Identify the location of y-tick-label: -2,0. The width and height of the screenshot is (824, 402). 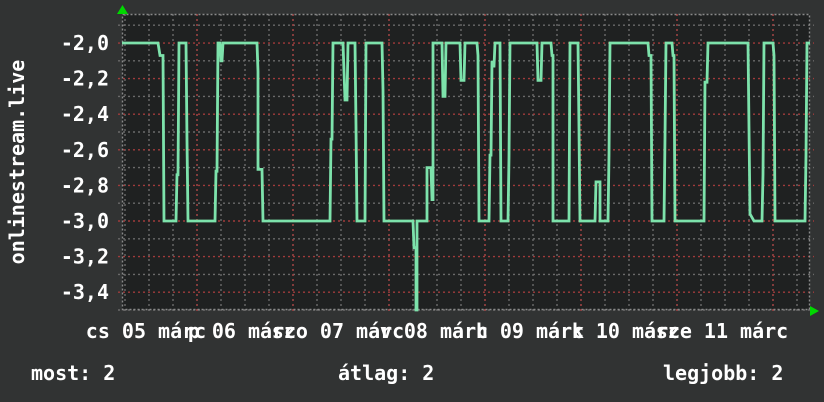
(85, 43).